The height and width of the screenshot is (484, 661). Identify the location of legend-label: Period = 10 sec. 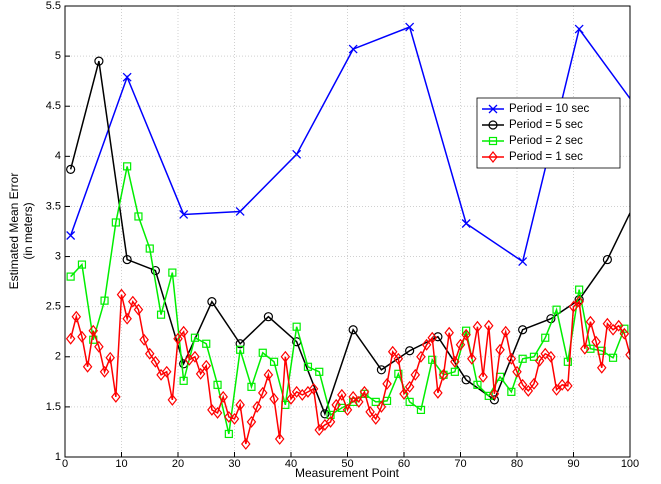
(549, 109).